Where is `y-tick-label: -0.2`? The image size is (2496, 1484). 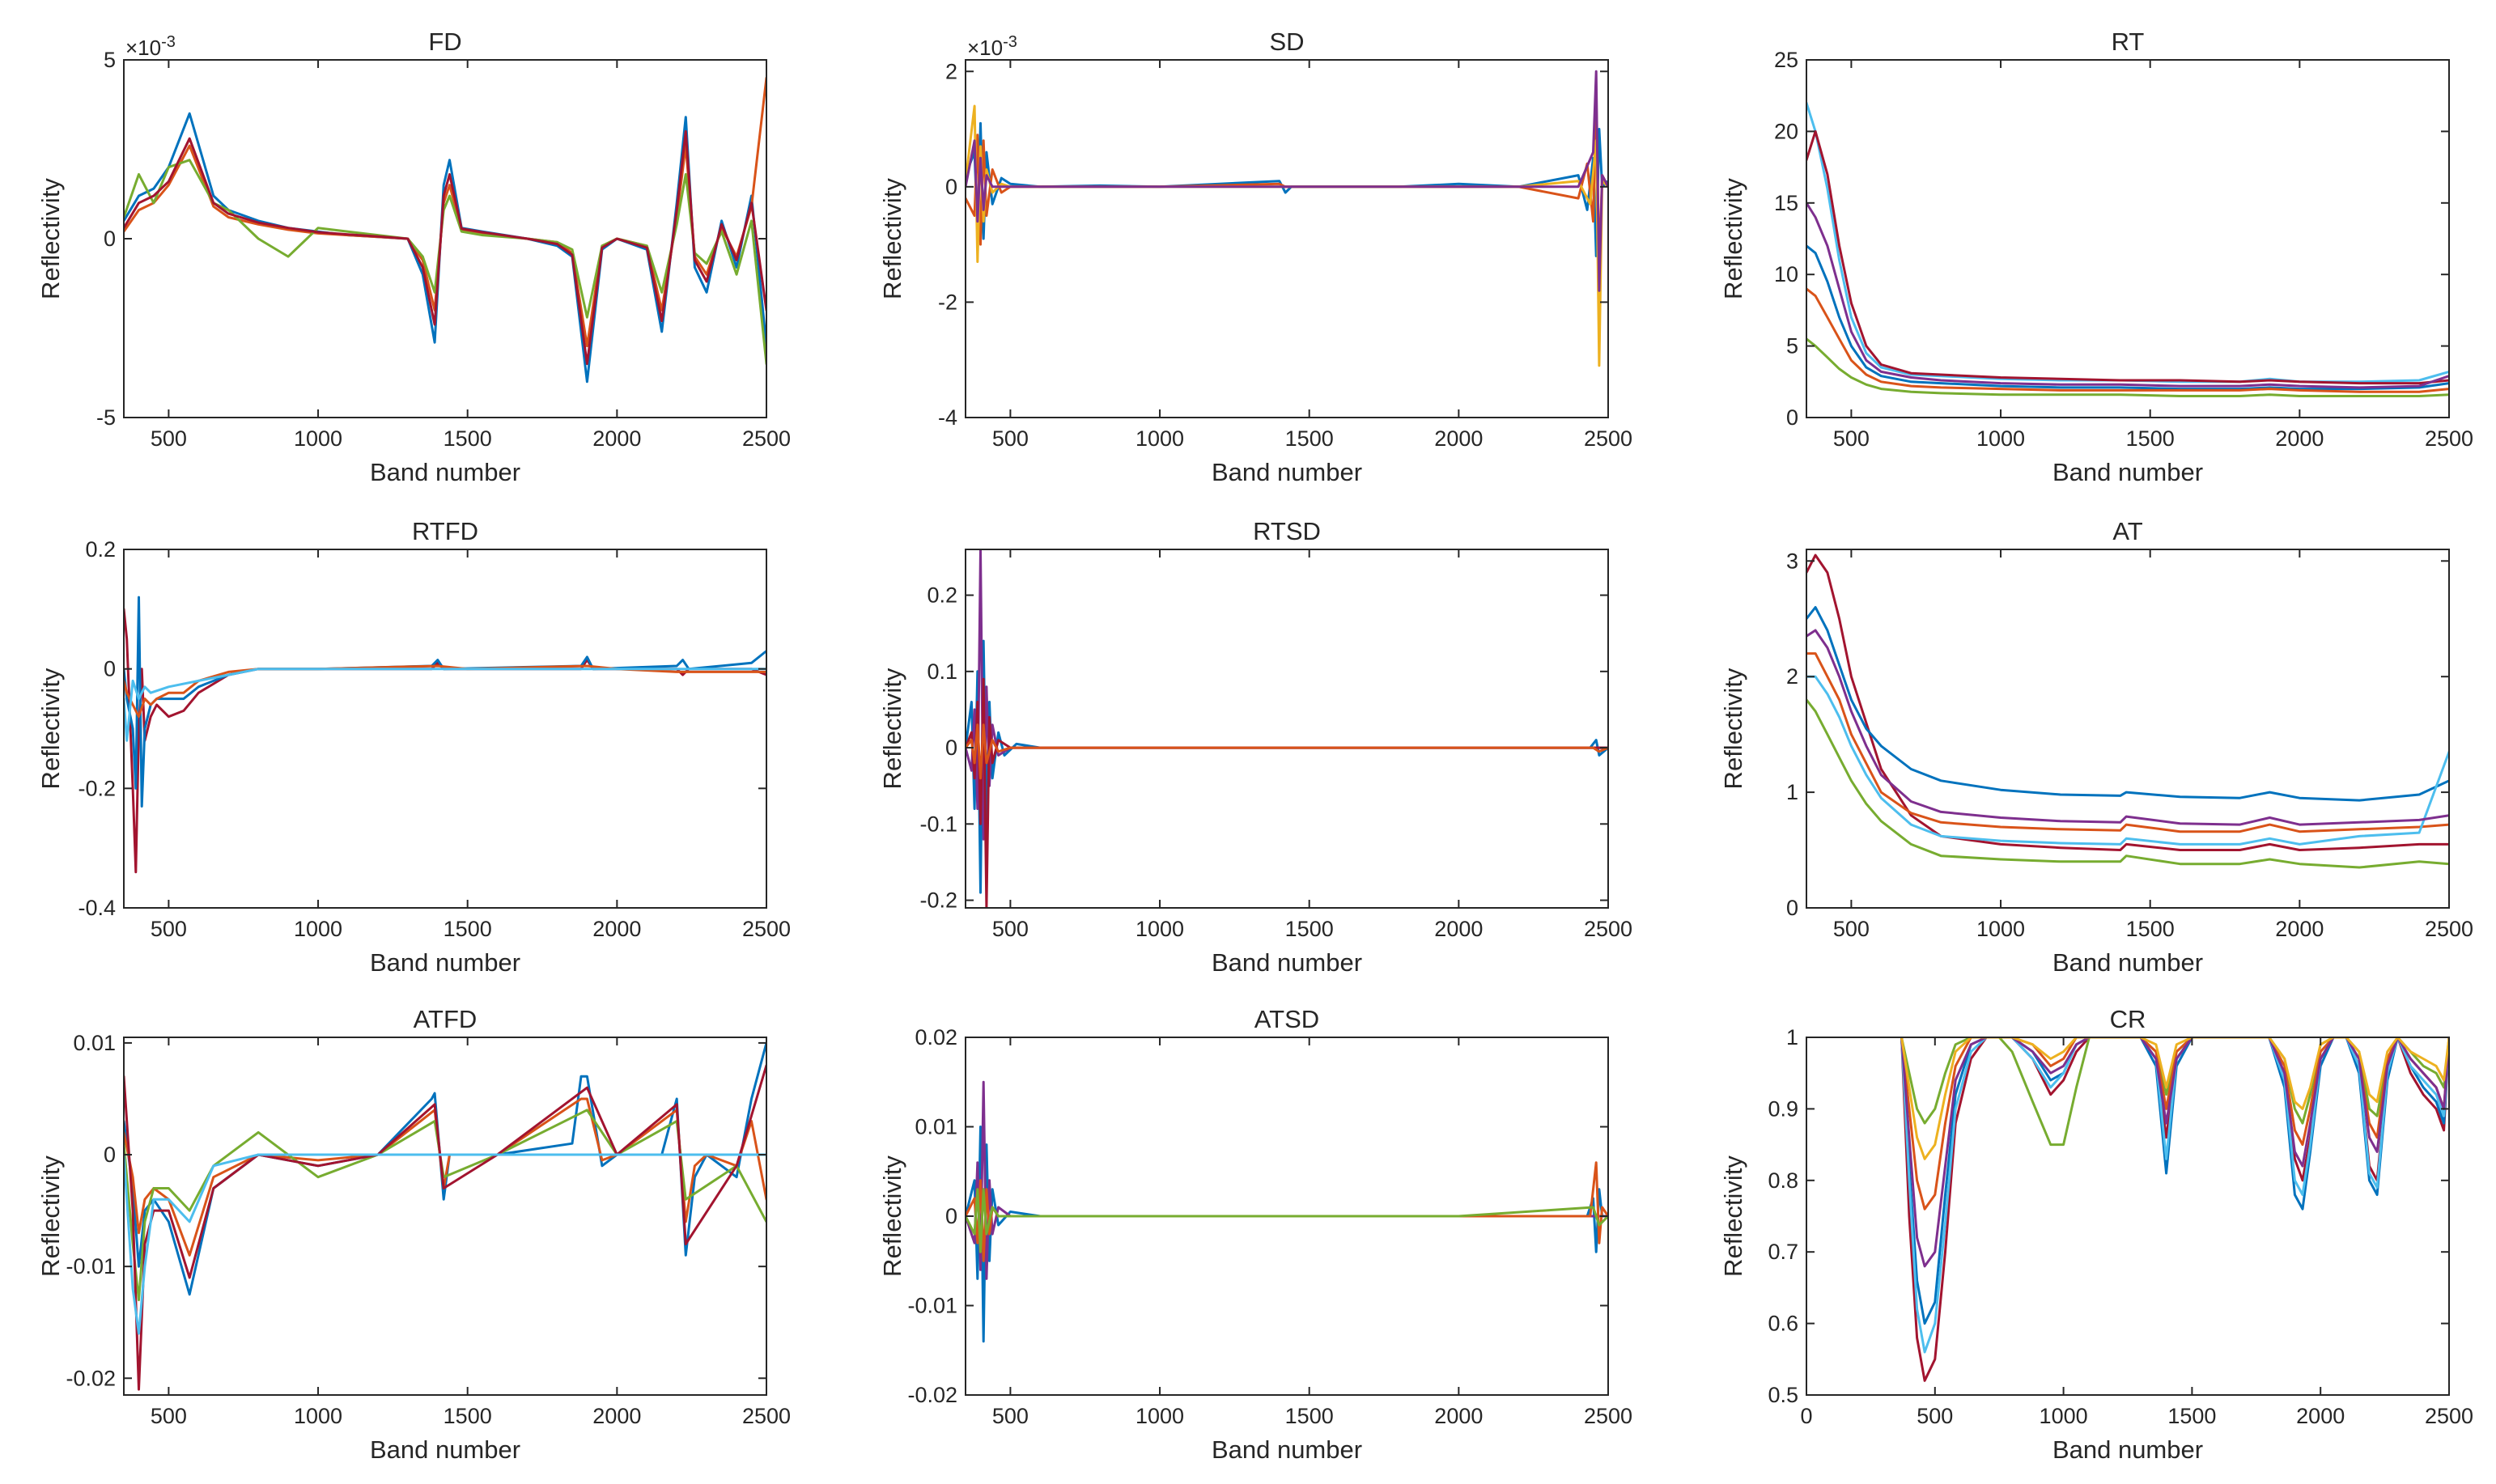 y-tick-label: -0.2 is located at coordinates (97, 788).